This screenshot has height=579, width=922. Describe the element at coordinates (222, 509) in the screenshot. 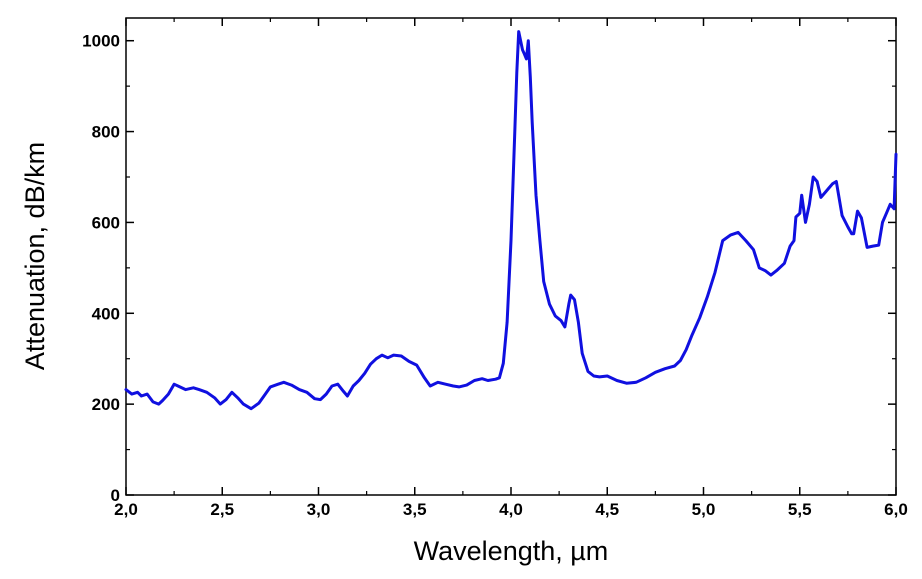

I see `x-tick-label: 2,5` at that location.